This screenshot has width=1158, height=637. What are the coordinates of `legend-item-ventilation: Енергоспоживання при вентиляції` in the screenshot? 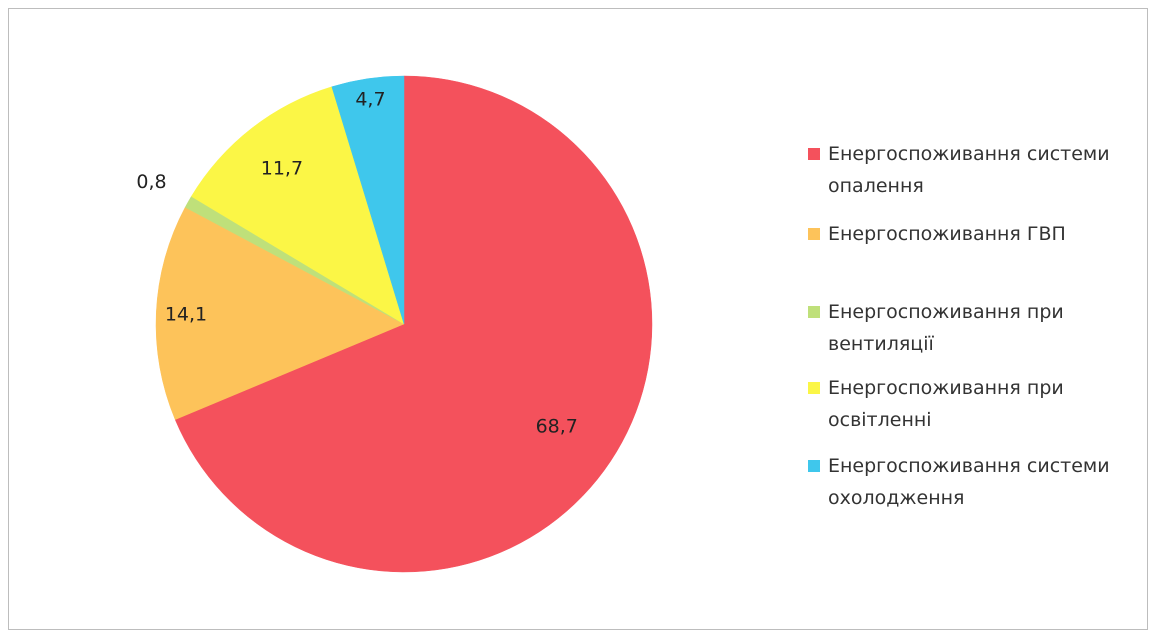 It's located at (978, 328).